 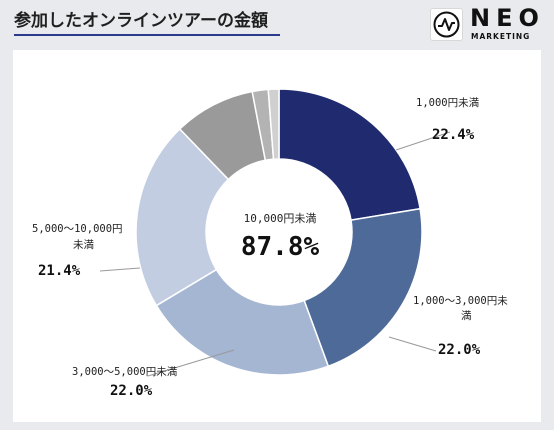 What do you see at coordinates (77, 229) in the screenshot?
I see `label-5000-10000-line1: 5,000〜10,000円` at bounding box center [77, 229].